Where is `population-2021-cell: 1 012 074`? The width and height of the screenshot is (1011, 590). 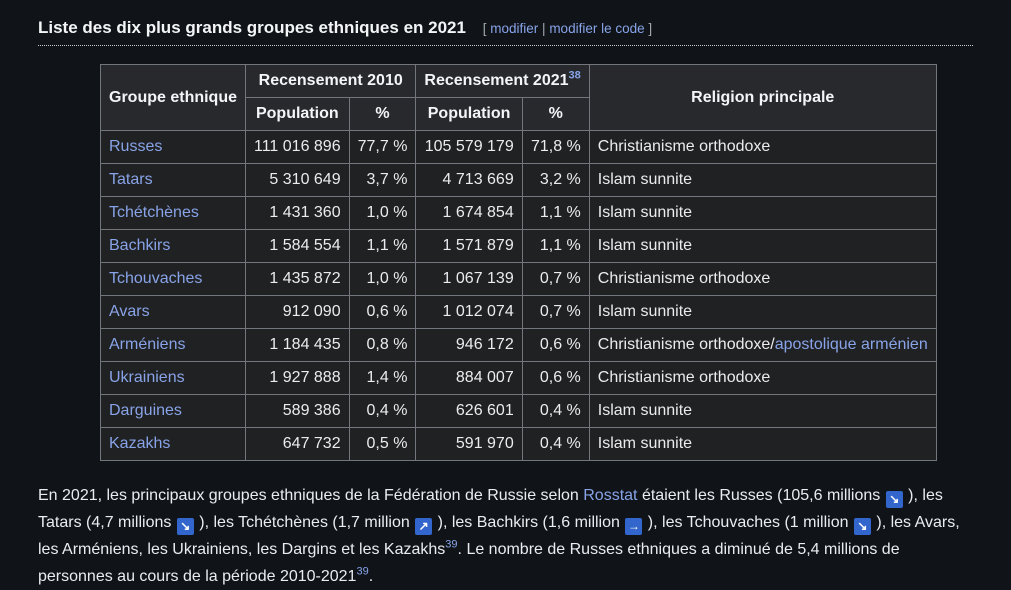 population-2021-cell: 1 012 074 is located at coordinates (469, 312).